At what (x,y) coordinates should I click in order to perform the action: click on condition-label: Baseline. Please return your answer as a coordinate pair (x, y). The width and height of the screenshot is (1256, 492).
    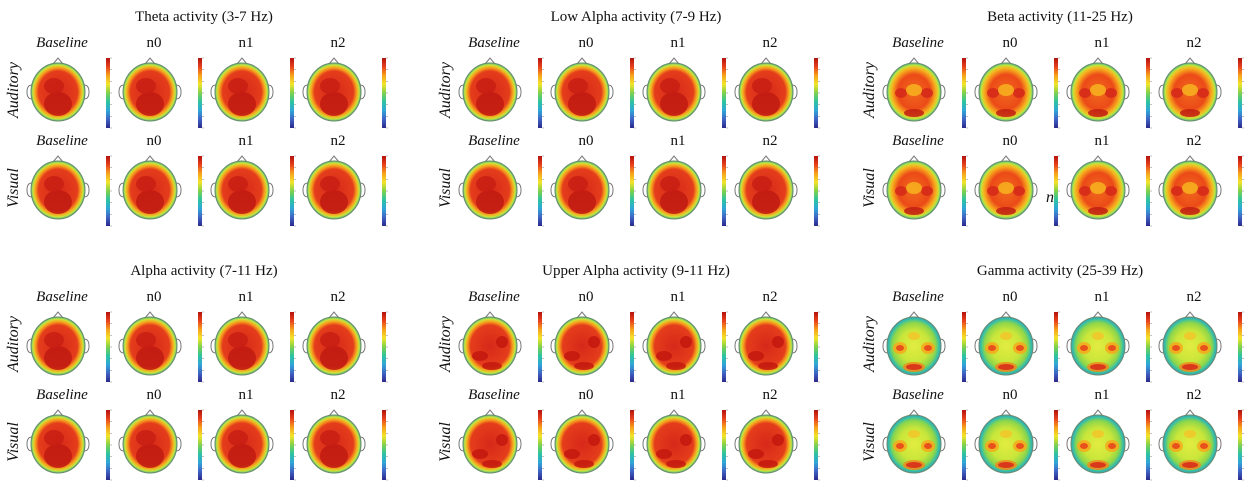
    Looking at the image, I should click on (918, 43).